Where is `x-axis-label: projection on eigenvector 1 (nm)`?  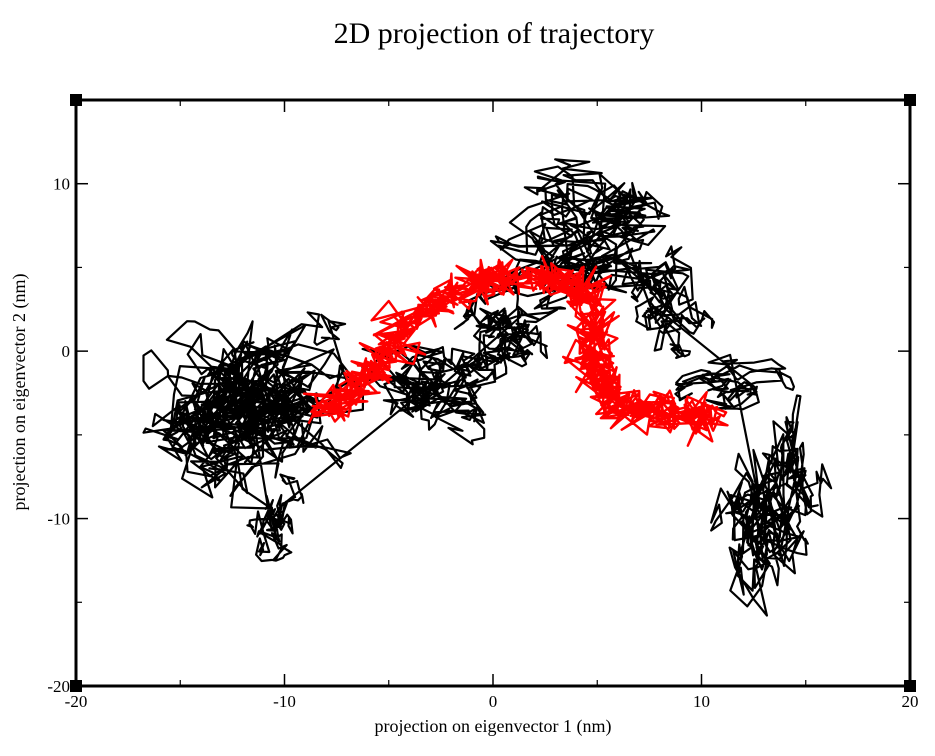
x-axis-label: projection on eigenvector 1 (nm) is located at coordinates (493, 726).